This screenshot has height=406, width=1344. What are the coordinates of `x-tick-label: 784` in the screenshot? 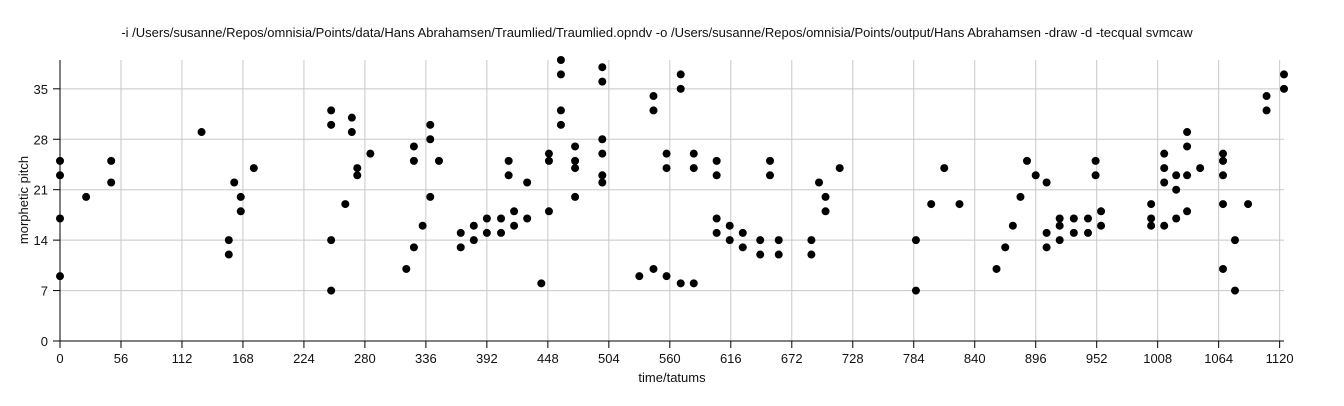 It's located at (914, 358).